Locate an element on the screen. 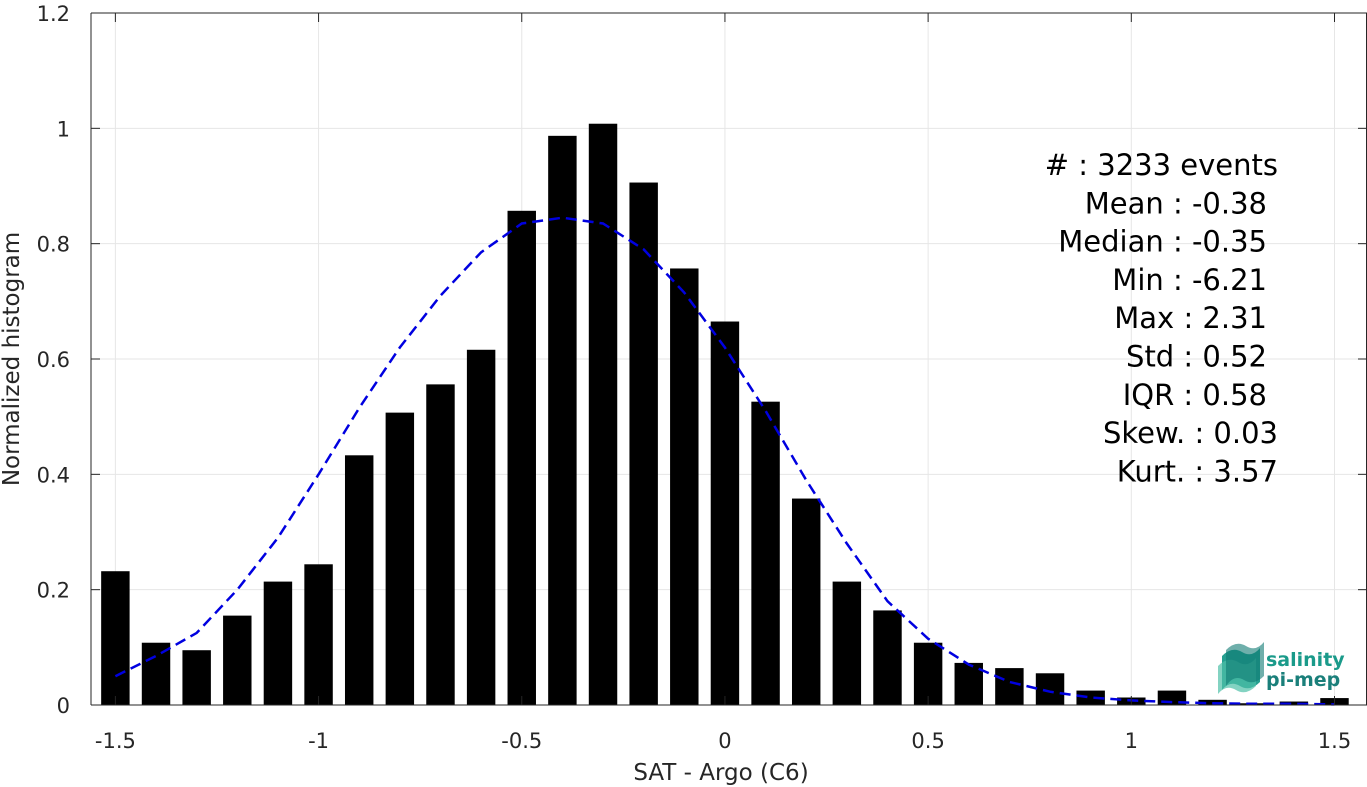 This screenshot has width=1367, height=787. x-tick-label: 1 is located at coordinates (1131, 741).